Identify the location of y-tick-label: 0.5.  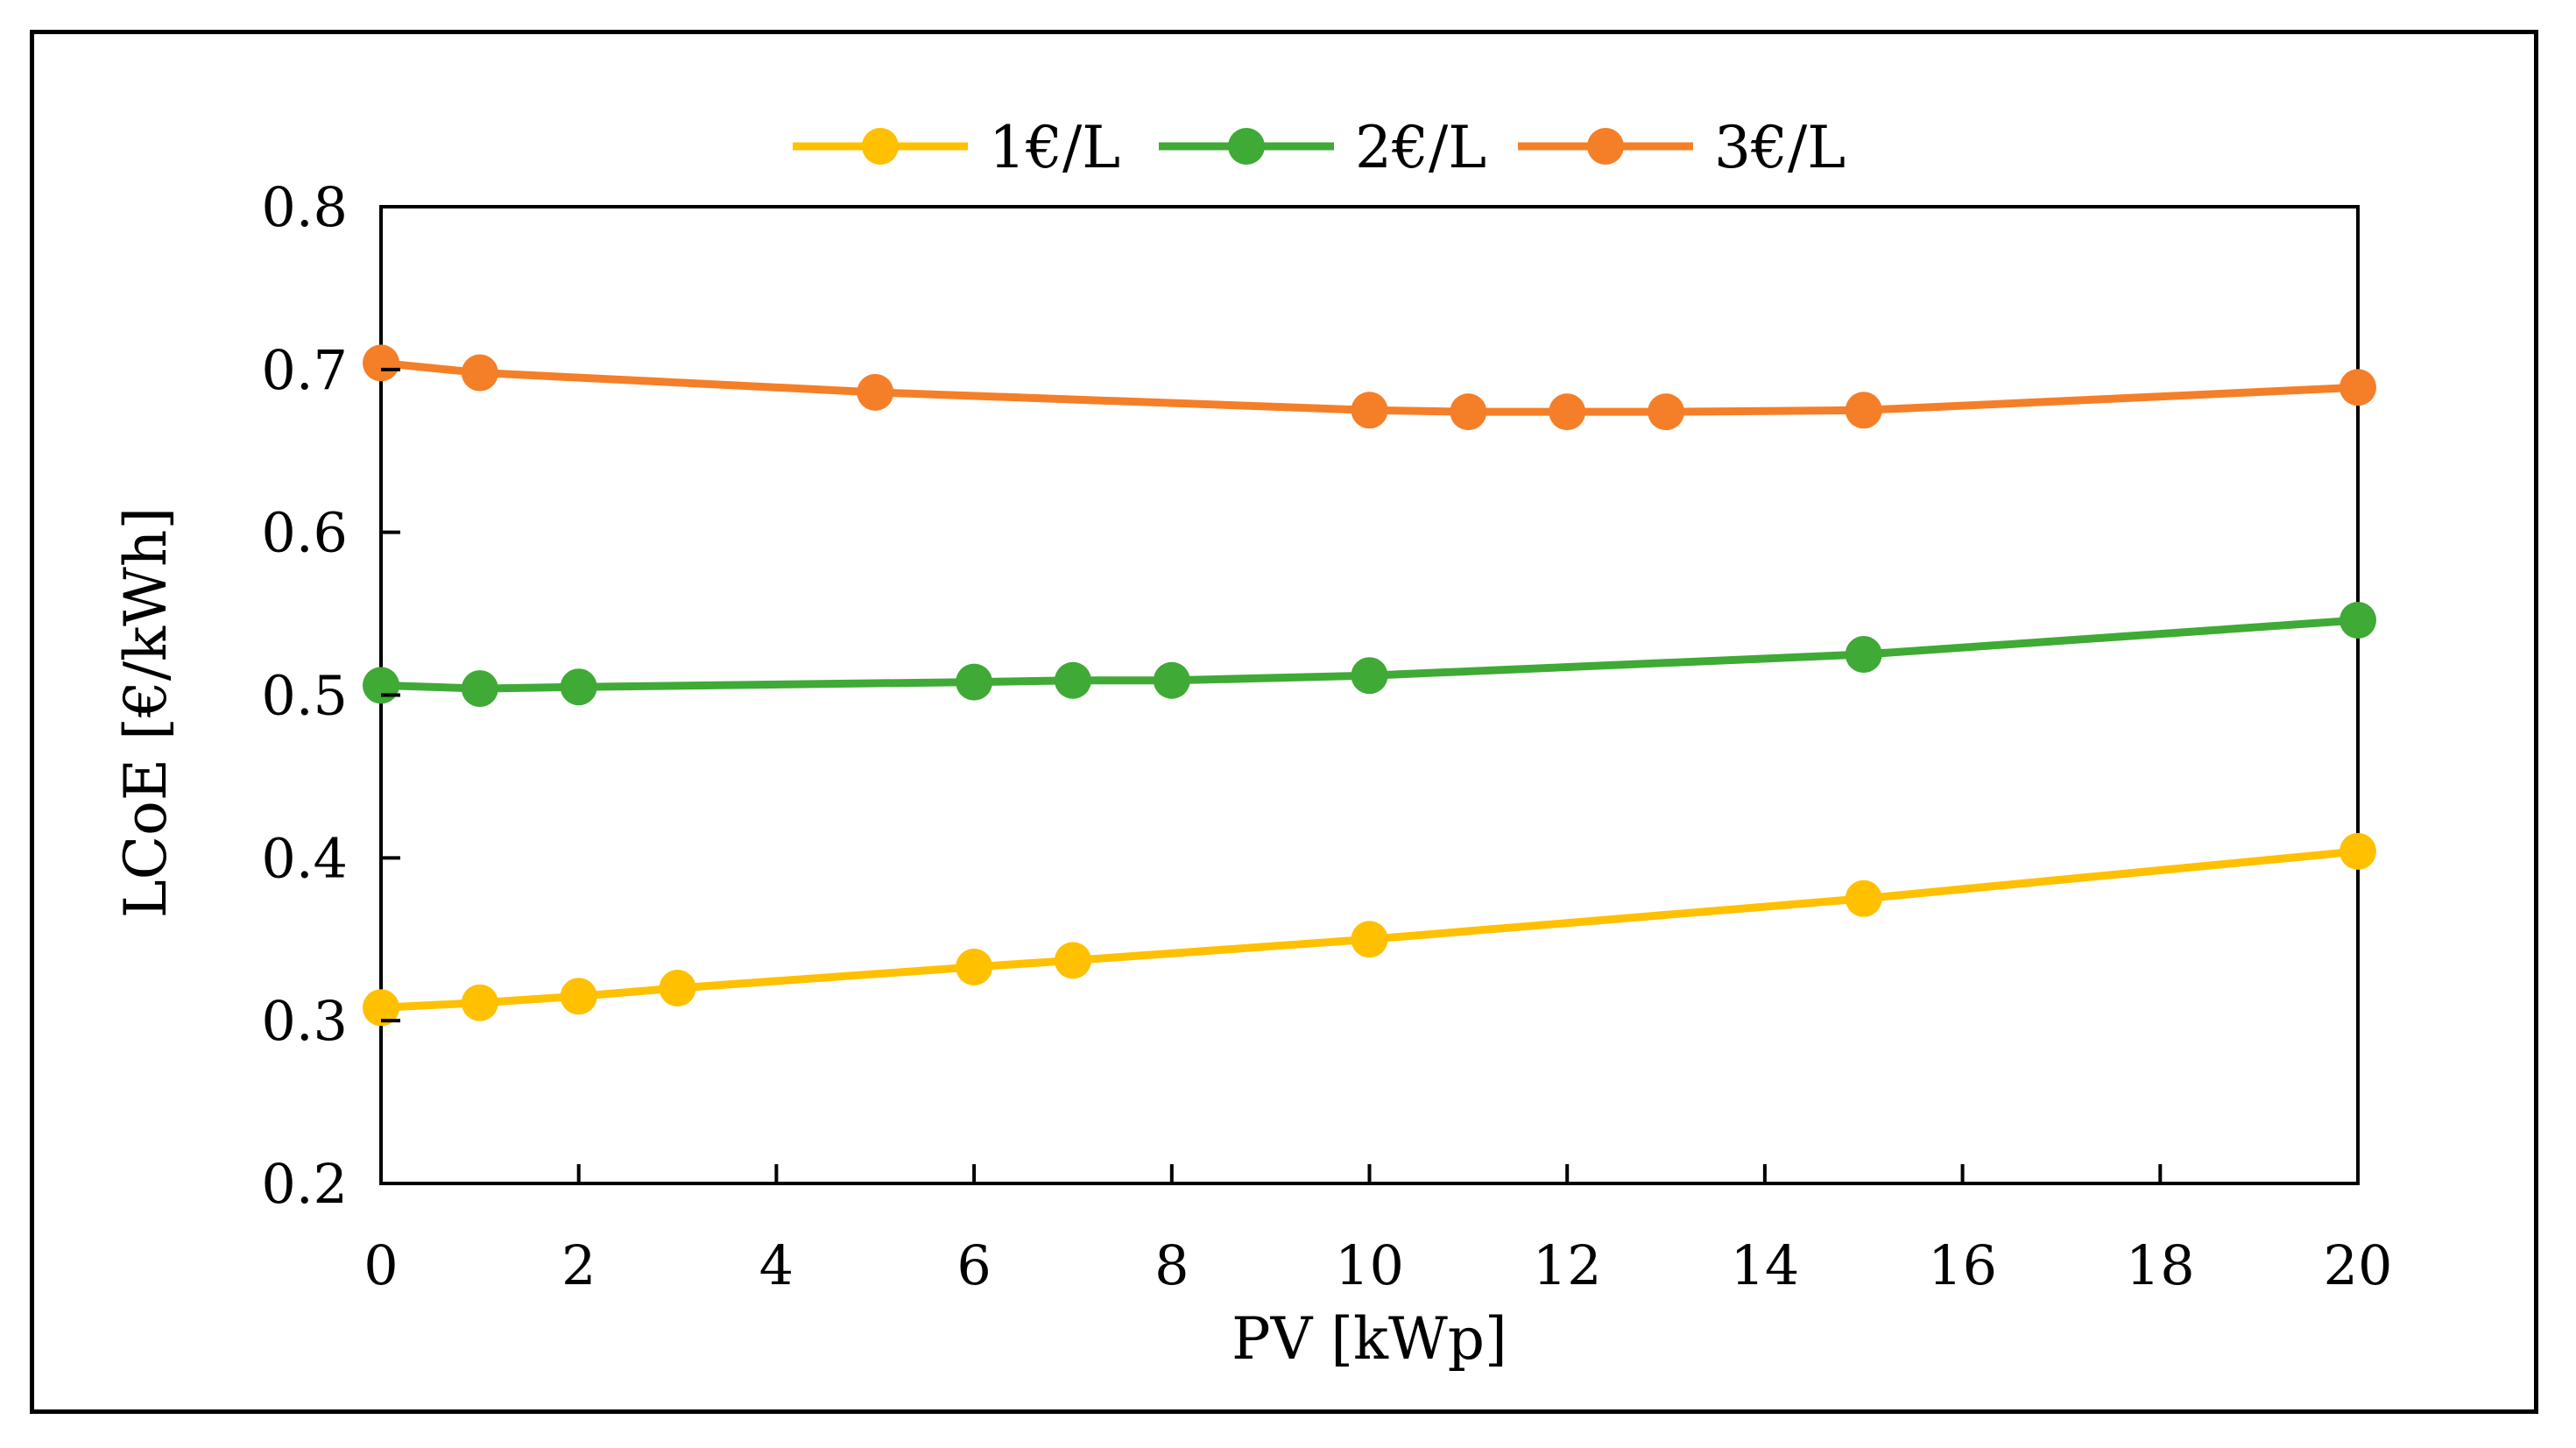
(304, 696).